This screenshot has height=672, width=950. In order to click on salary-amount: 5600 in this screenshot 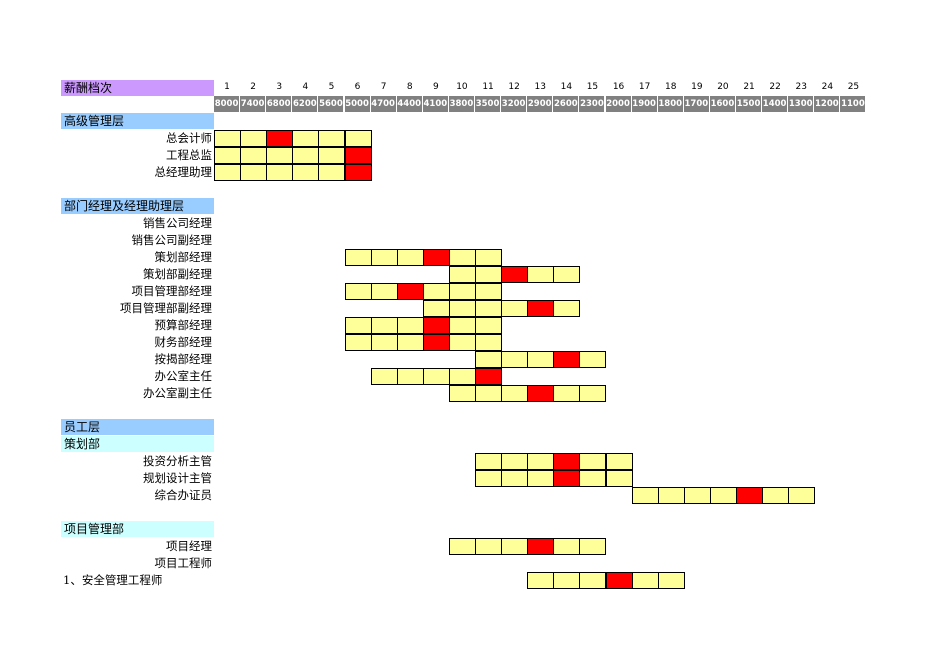, I will do `click(331, 104)`.